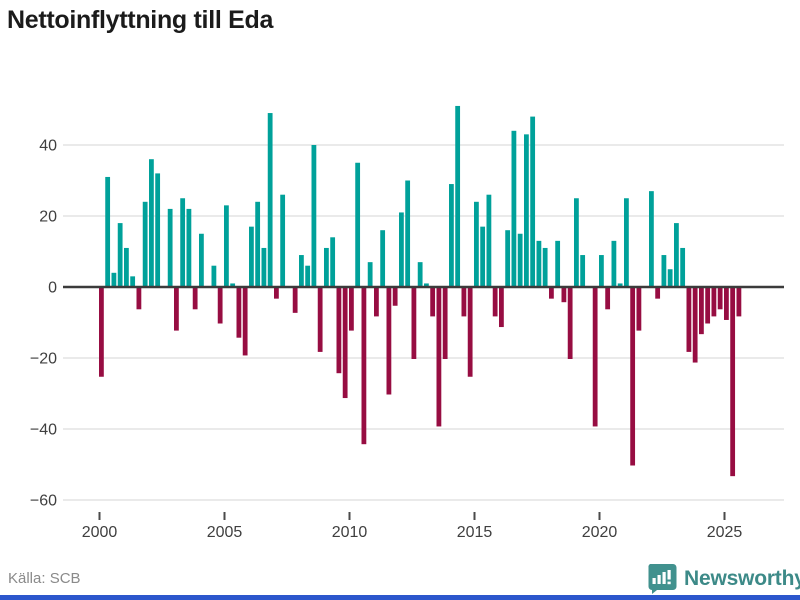 The image size is (800, 600). I want to click on x-axis-label: 2025, so click(725, 532).